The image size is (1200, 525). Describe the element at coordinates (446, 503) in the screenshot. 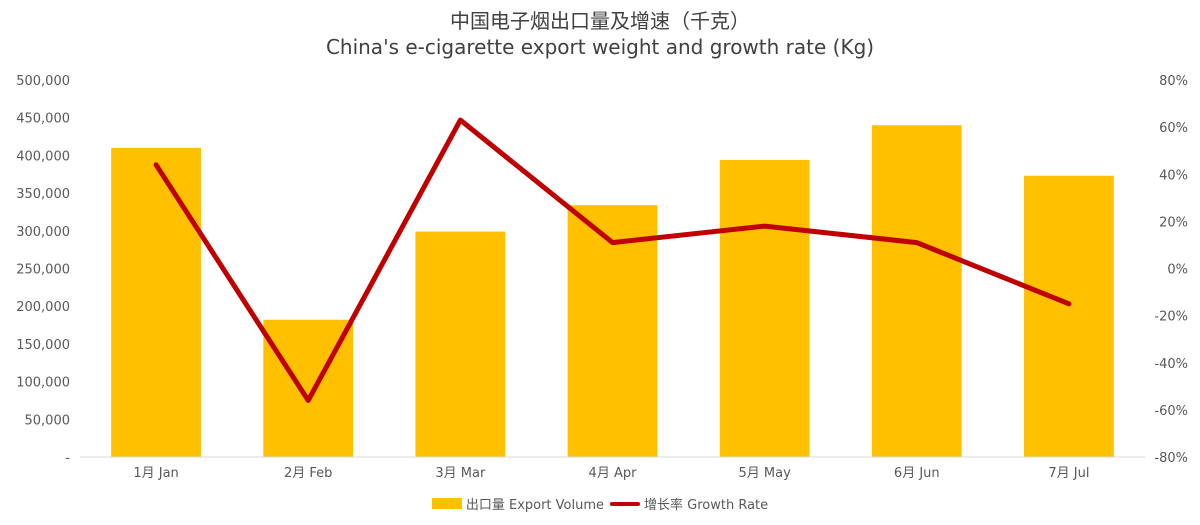

I see `legend-swatch-bar` at that location.